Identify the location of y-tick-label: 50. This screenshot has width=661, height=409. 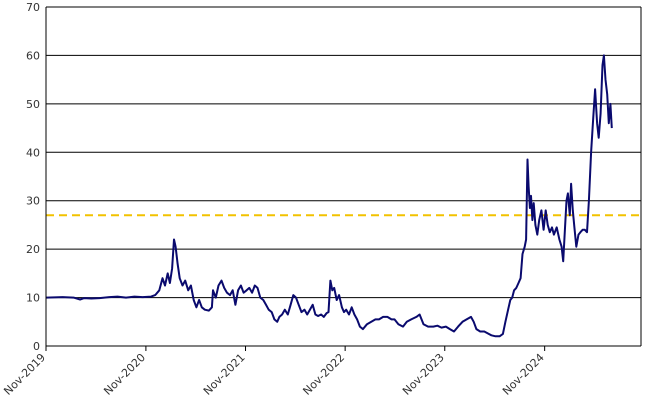
(33, 104).